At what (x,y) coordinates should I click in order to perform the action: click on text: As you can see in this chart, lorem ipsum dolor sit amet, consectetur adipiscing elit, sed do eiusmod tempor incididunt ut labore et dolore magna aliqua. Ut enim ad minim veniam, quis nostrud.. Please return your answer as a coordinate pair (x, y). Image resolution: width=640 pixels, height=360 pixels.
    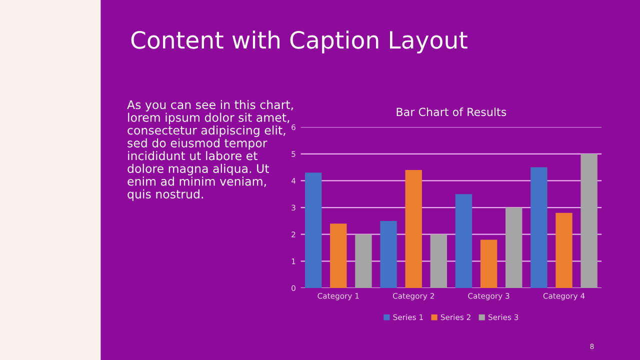
    Looking at the image, I should click on (210, 150).